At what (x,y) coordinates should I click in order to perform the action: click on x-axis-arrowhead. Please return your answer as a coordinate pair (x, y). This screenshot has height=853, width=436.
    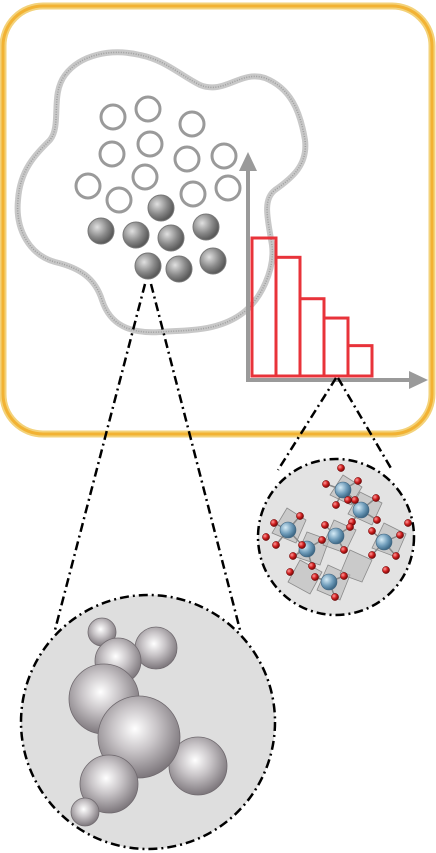
    Looking at the image, I should click on (418, 380).